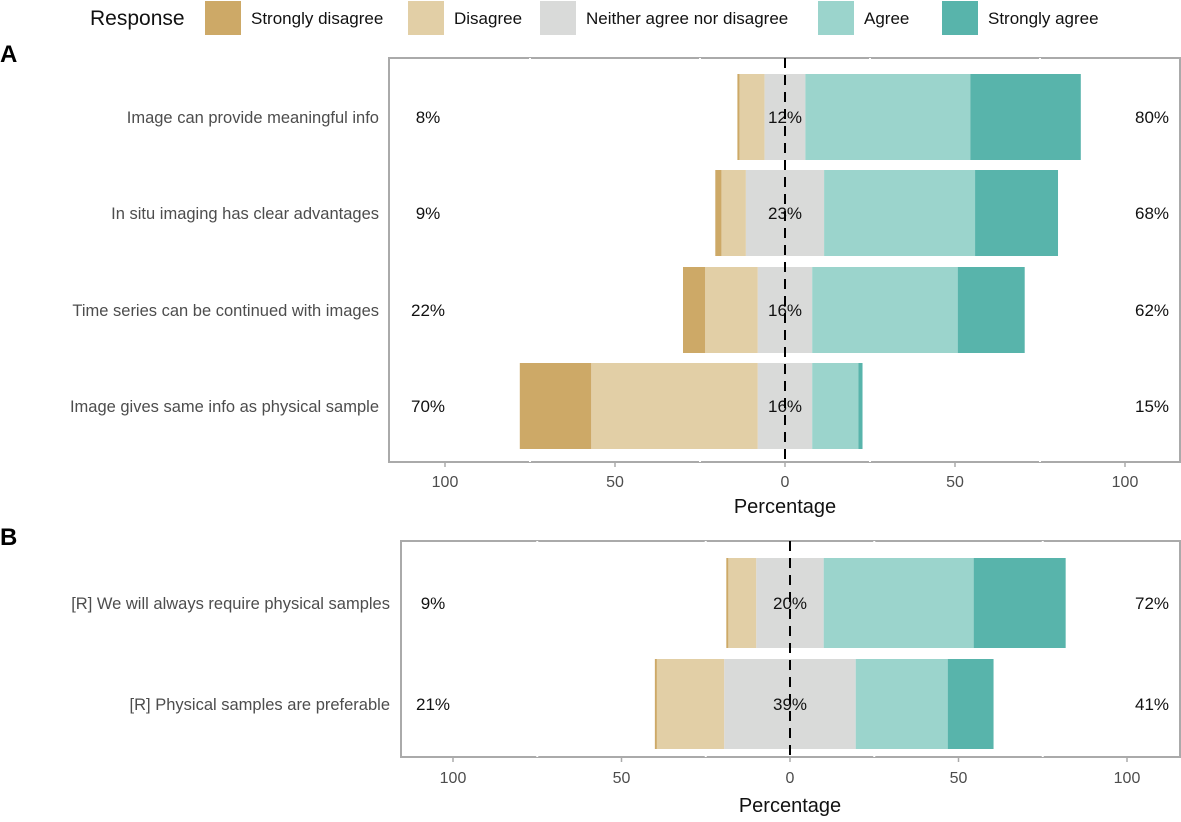 Image resolution: width=1181 pixels, height=822 pixels. What do you see at coordinates (1152, 117) in the screenshot?
I see `right-percent-label: 80%` at bounding box center [1152, 117].